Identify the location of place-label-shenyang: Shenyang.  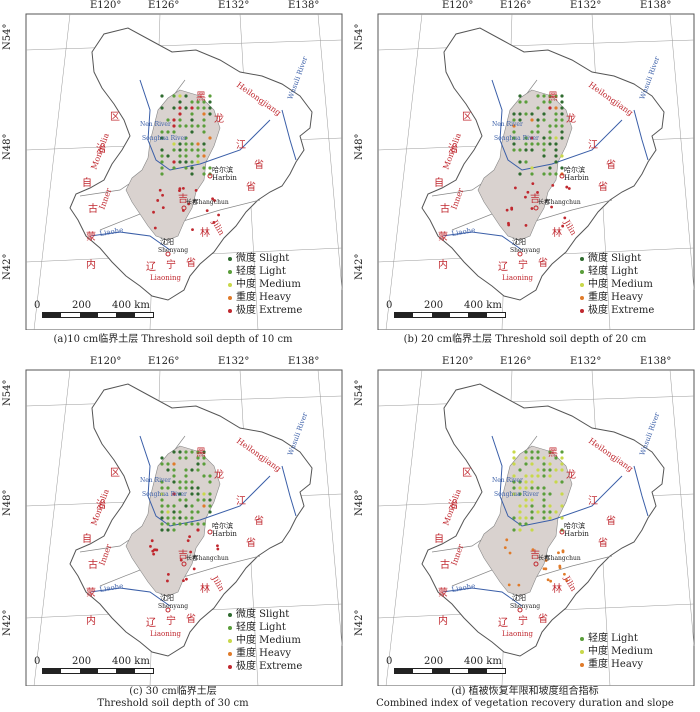
(525, 250).